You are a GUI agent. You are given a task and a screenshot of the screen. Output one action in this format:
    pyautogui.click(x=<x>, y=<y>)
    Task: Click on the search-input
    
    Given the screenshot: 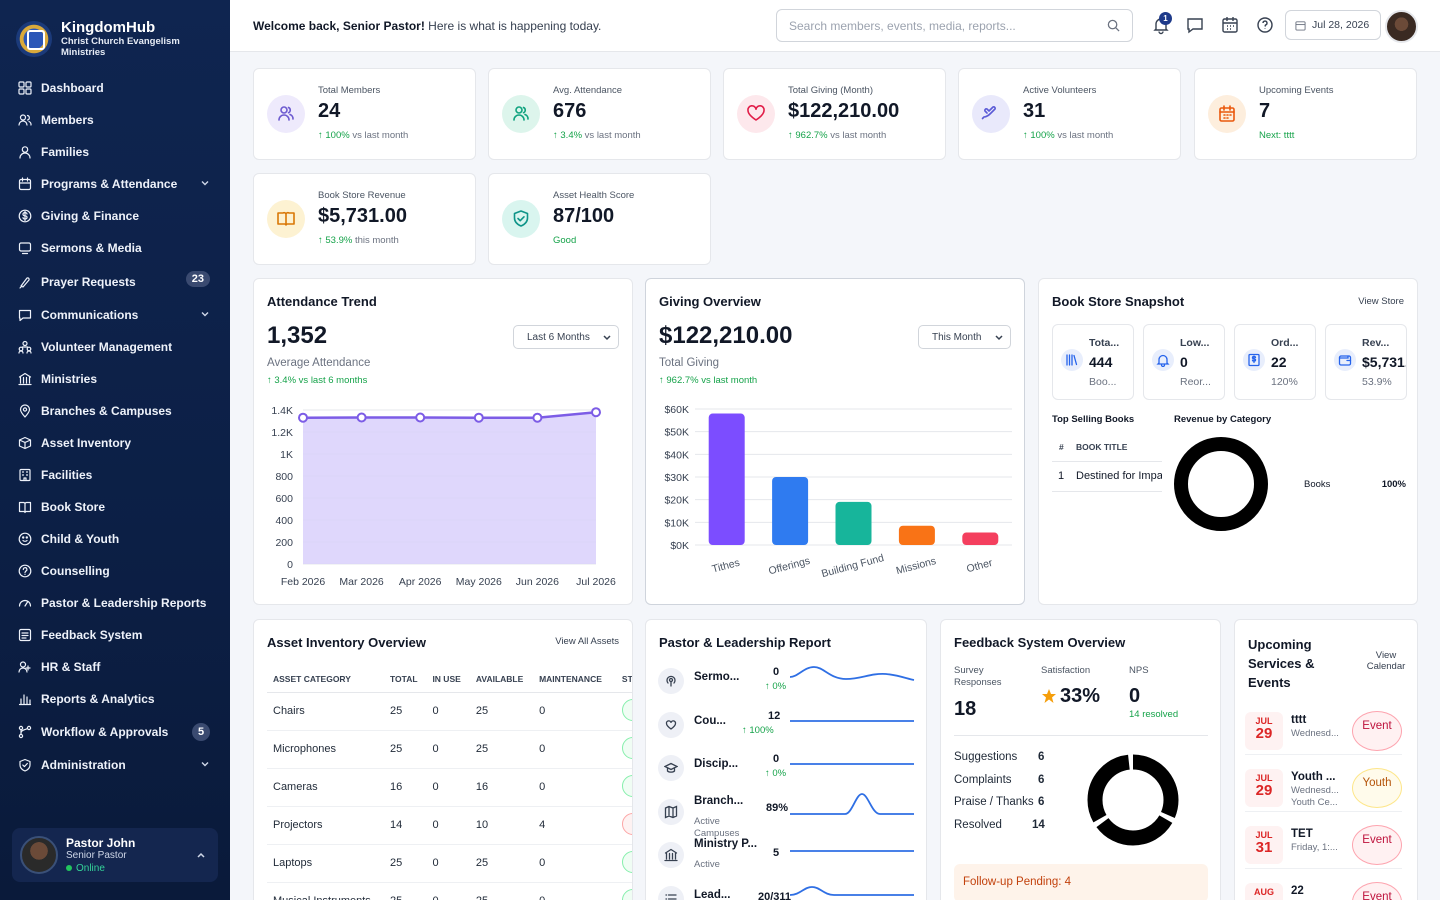 What is the action you would take?
    pyautogui.click(x=939, y=25)
    